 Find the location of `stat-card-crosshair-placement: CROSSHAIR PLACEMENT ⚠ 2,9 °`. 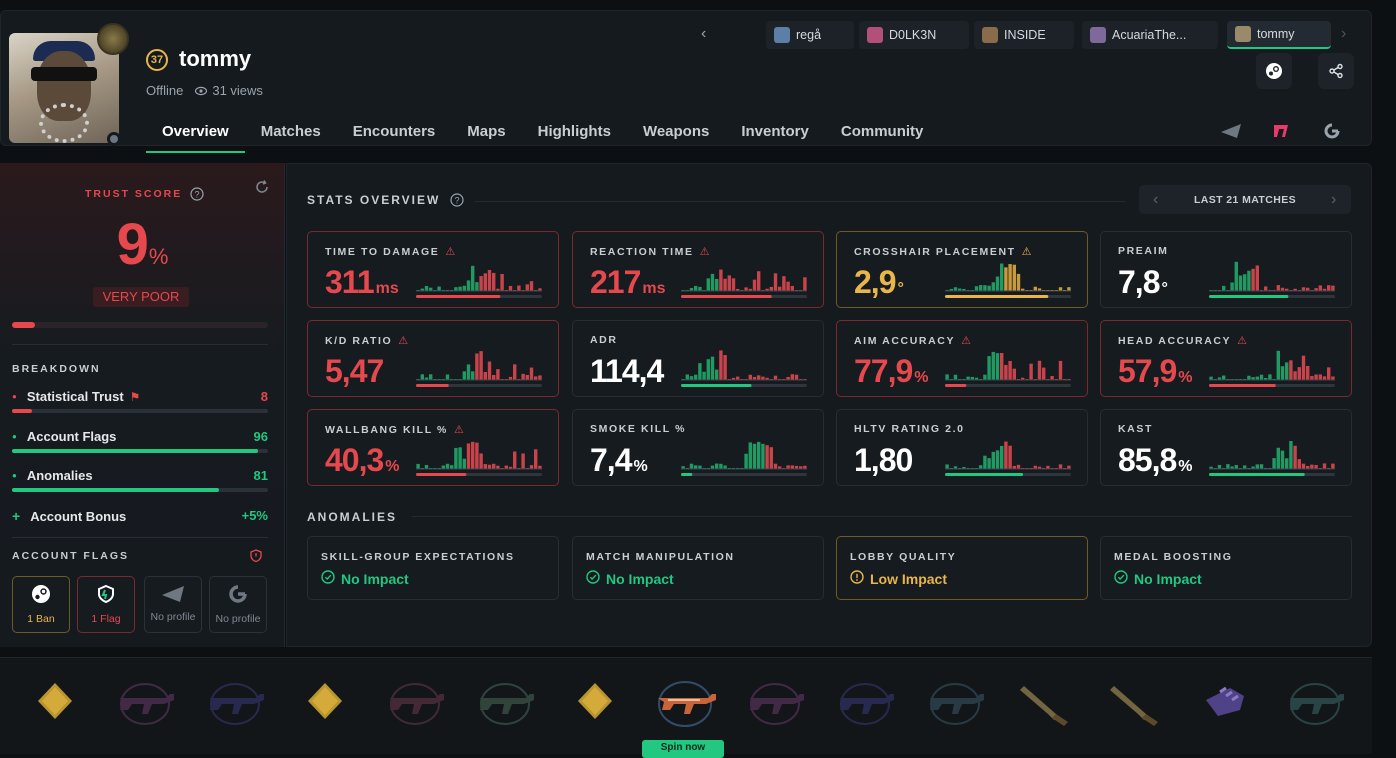

stat-card-crosshair-placement: CROSSHAIR PLACEMENT ⚠ 2,9 ° is located at coordinates (962, 269).